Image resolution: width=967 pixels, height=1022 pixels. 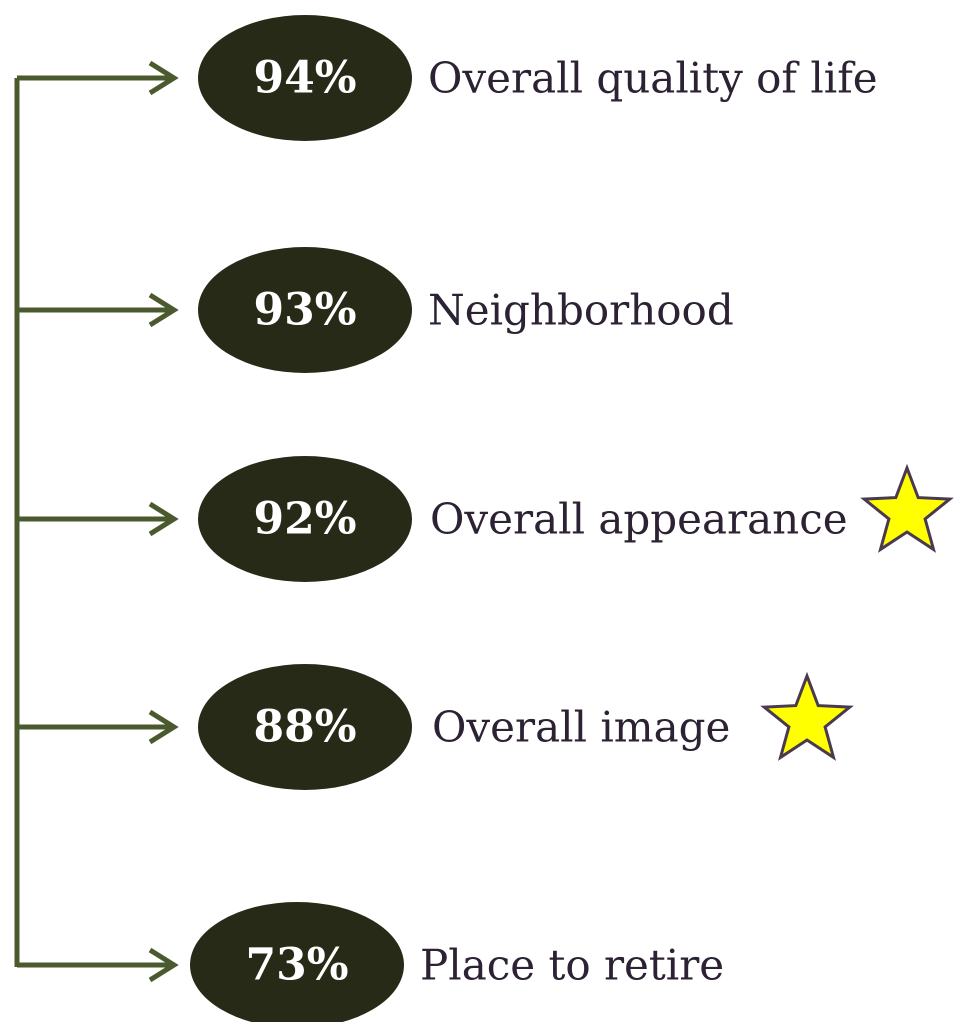 I want to click on percent-value: 93%, so click(x=304, y=310).